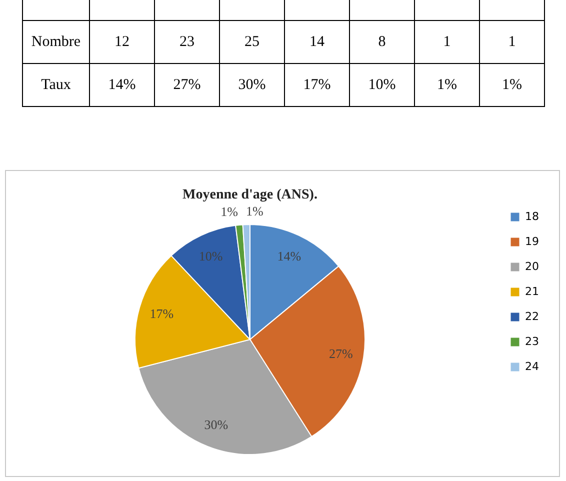 This screenshot has width=566, height=481. Describe the element at coordinates (317, 84) in the screenshot. I see `text: 17%` at that location.